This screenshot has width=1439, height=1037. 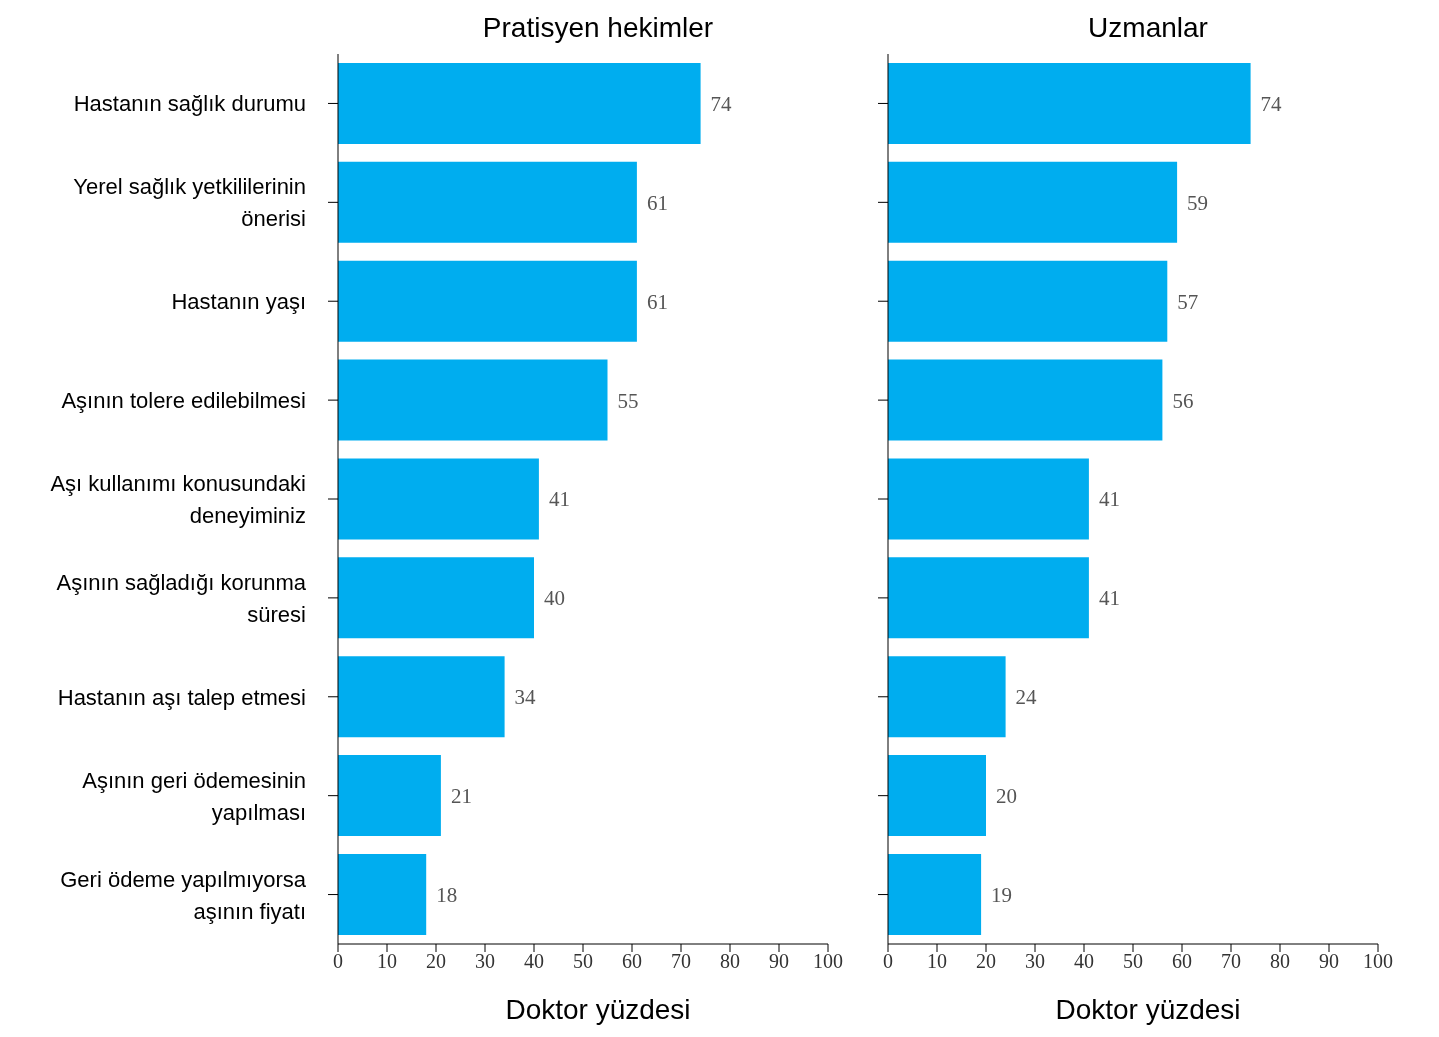 I want to click on data-label: 40, so click(x=554, y=598).